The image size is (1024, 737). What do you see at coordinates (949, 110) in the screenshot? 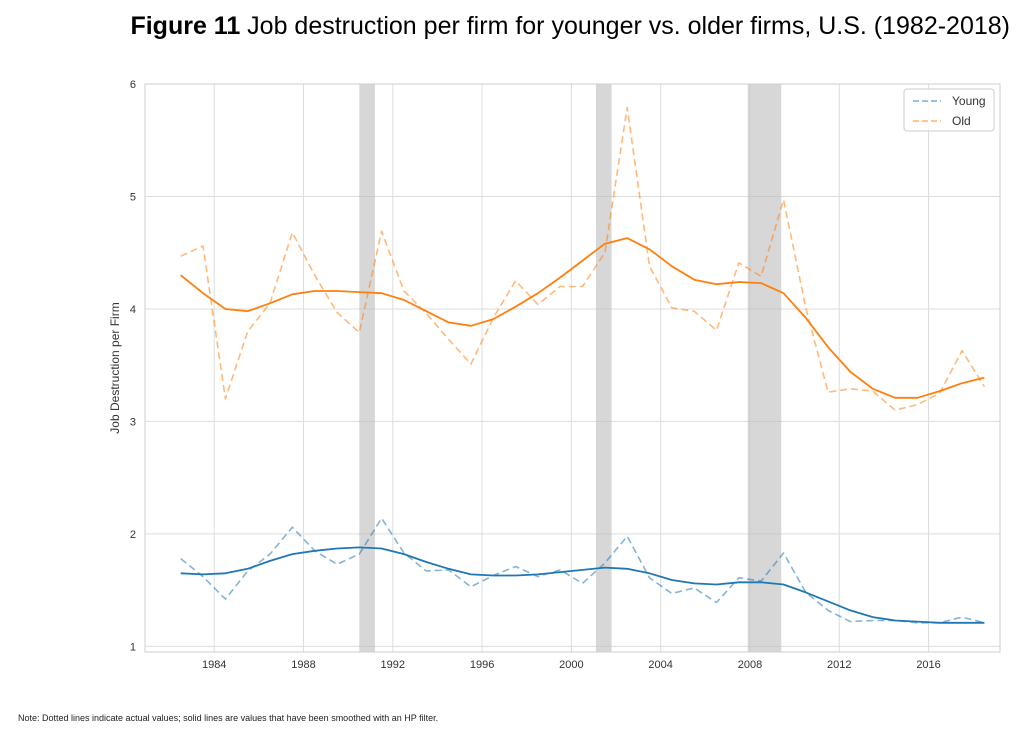
I see `legend: Young Old` at bounding box center [949, 110].